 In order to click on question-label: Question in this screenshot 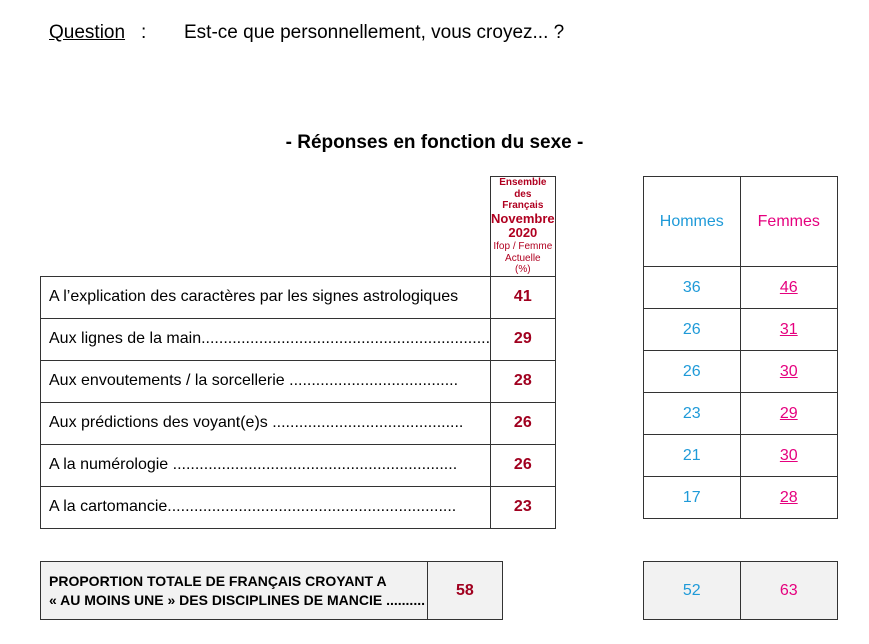, I will do `click(87, 32)`.